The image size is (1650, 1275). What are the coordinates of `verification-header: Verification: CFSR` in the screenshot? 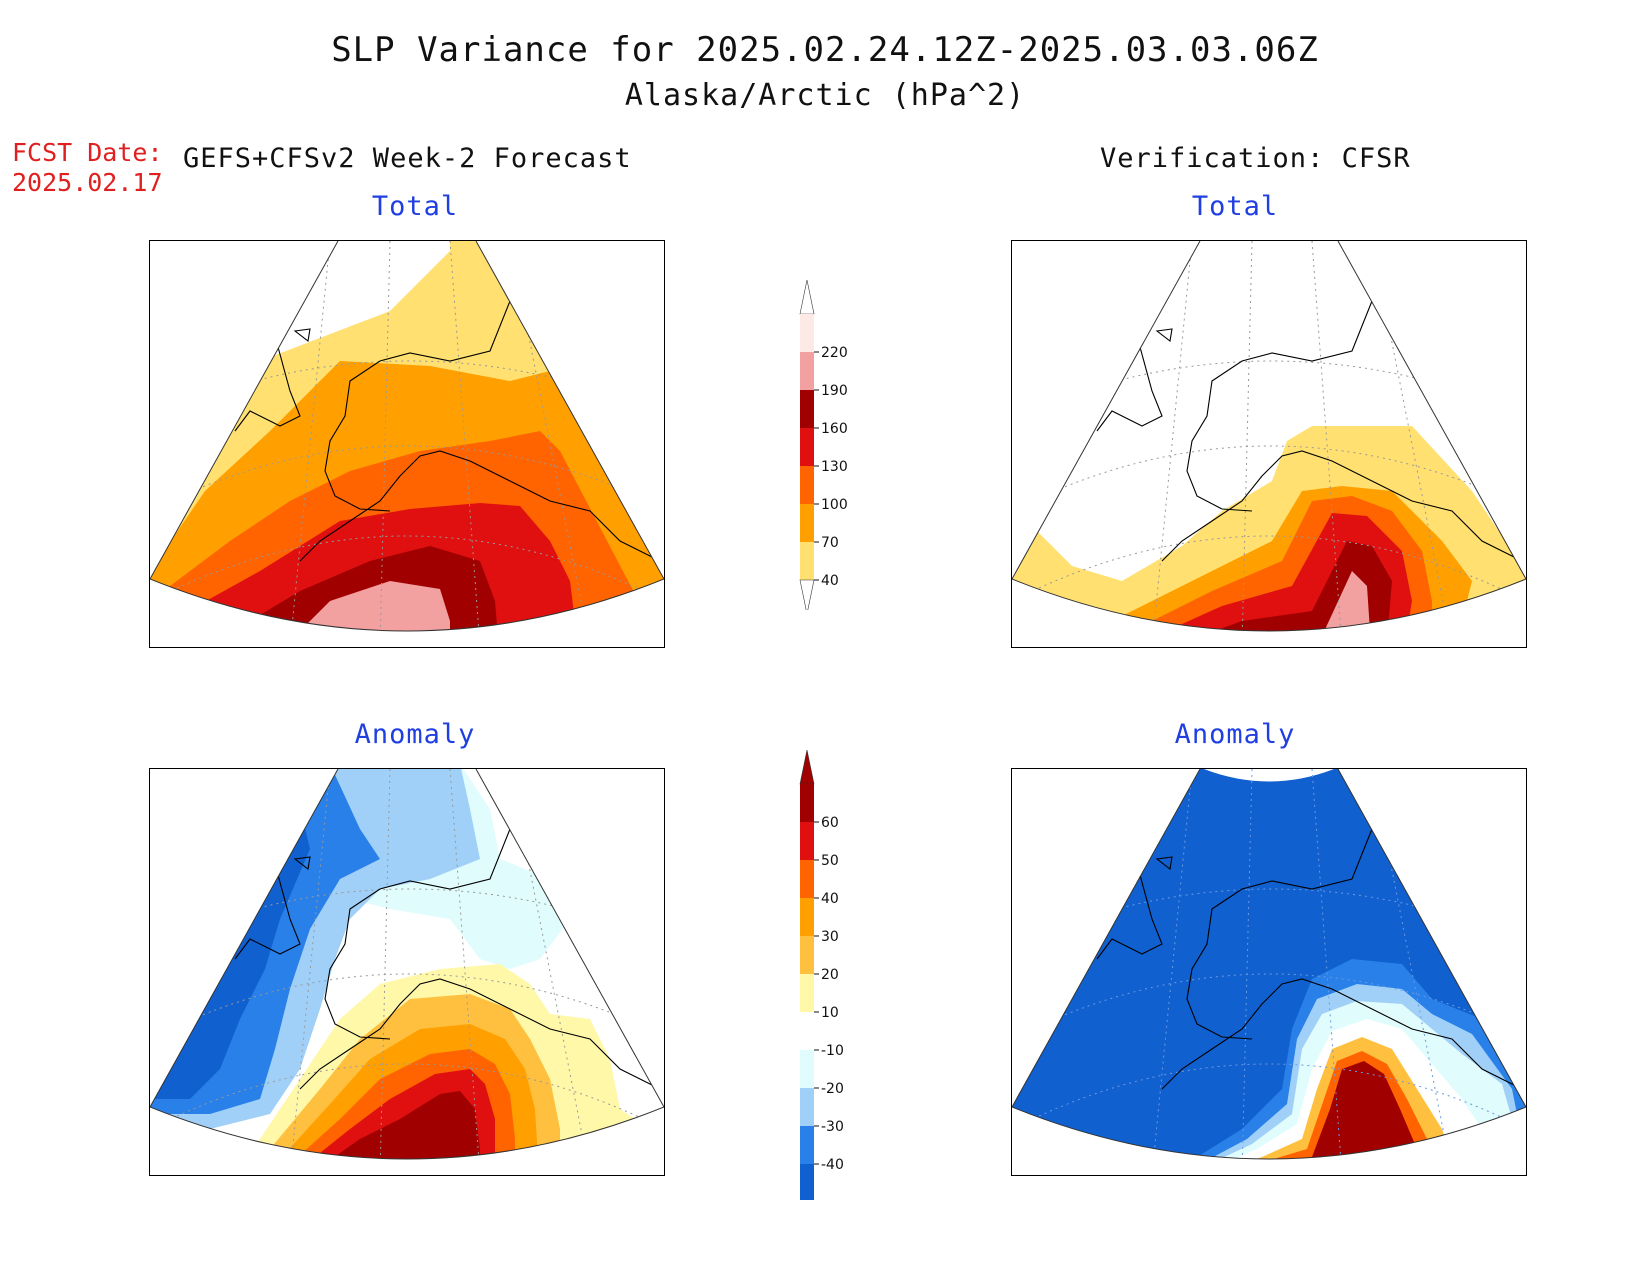 It's located at (1255, 158).